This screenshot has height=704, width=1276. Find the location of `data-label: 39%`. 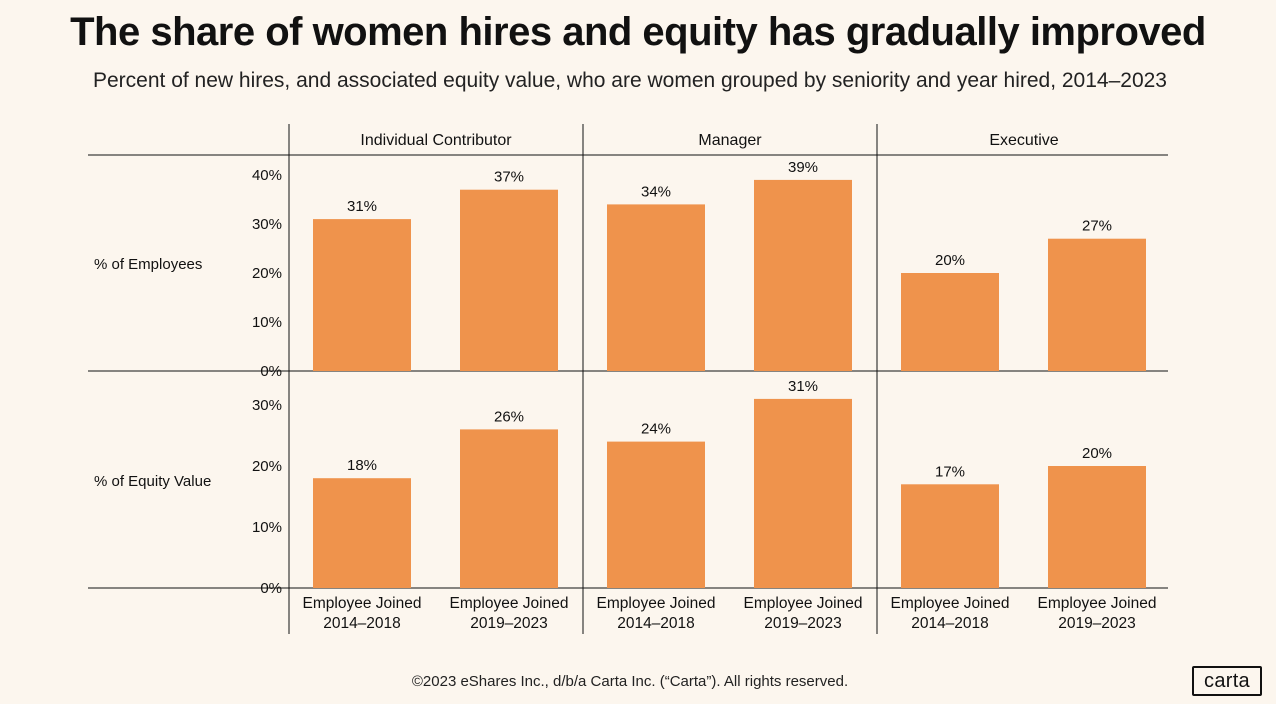

data-label: 39% is located at coordinates (803, 167).